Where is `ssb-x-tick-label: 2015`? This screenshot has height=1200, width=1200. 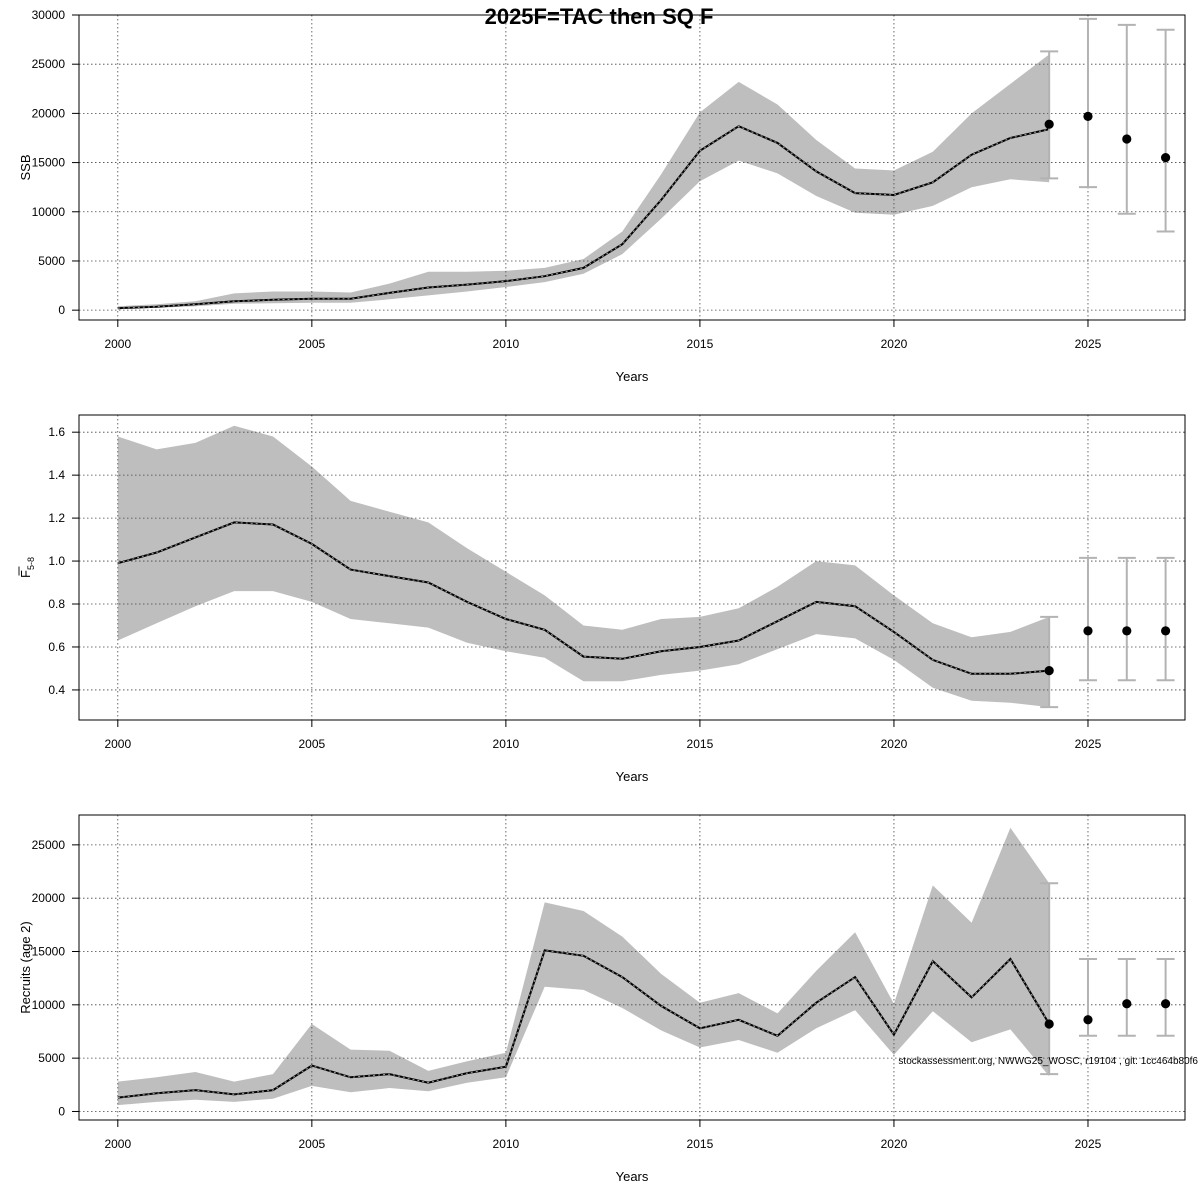
ssb-x-tick-label: 2015 is located at coordinates (700, 344).